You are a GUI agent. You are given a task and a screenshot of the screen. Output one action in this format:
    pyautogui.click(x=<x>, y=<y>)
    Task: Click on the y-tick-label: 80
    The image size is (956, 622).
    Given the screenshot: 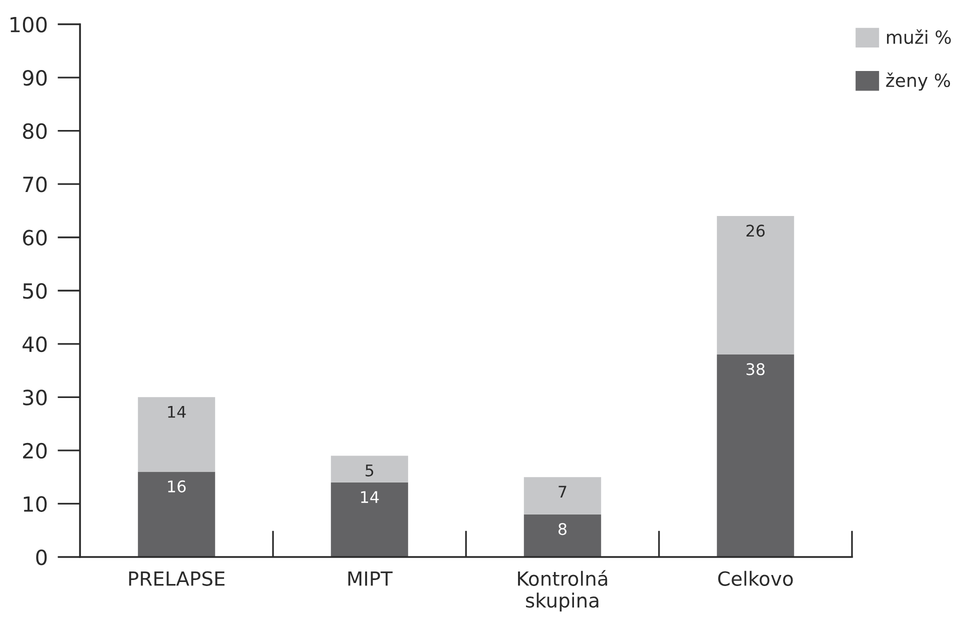 What is the action you would take?
    pyautogui.click(x=34, y=131)
    